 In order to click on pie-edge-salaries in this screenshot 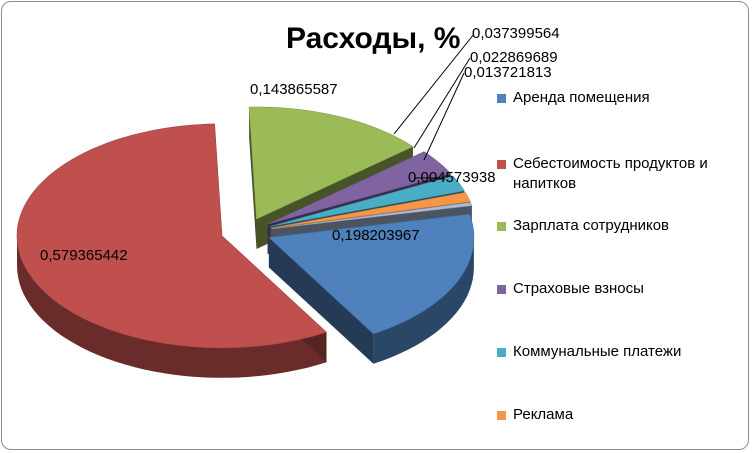, I will do `click(253, 178)`.